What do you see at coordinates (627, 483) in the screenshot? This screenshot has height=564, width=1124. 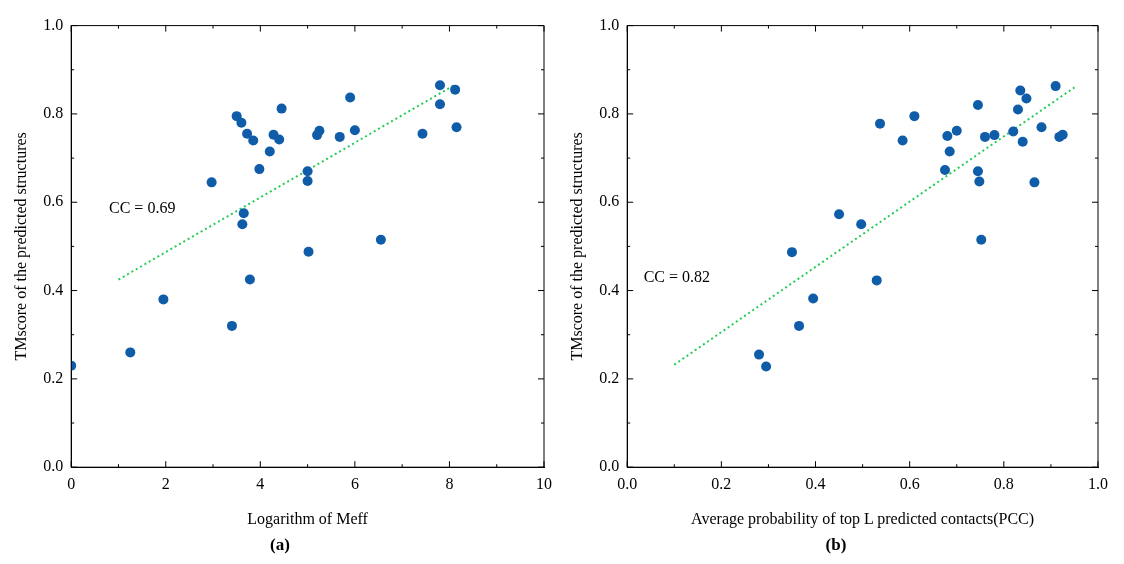 I see `x-tick-label: 0.0` at bounding box center [627, 483].